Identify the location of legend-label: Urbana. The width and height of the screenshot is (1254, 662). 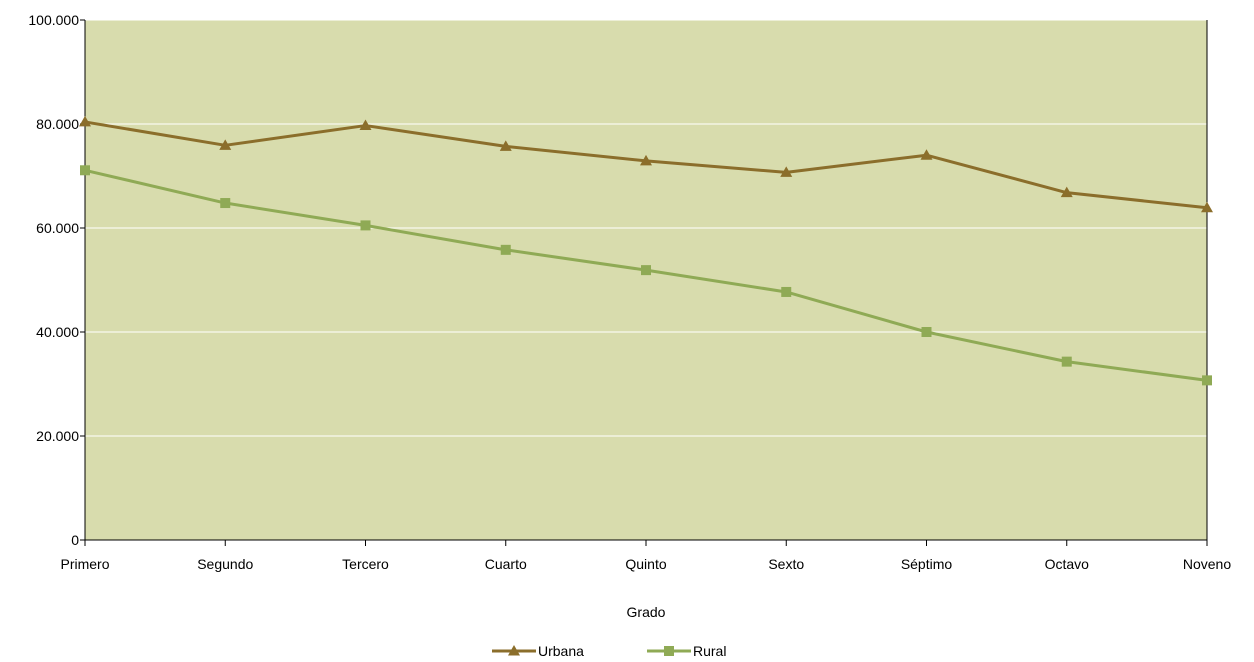
(561, 651).